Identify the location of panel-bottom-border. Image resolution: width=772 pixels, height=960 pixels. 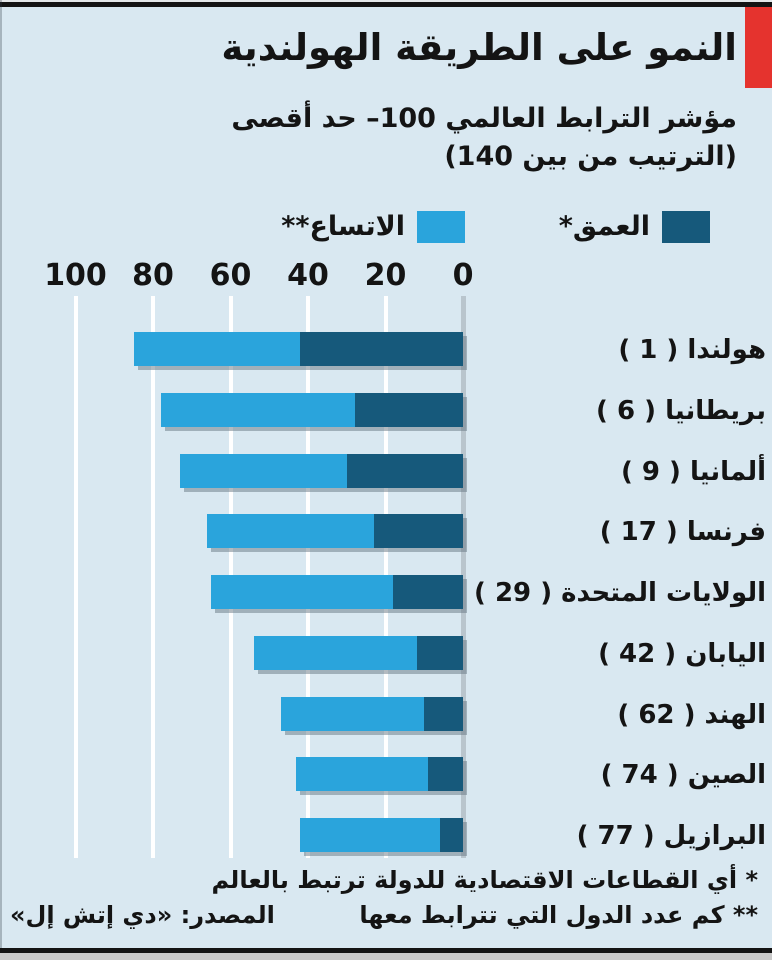
(386, 950).